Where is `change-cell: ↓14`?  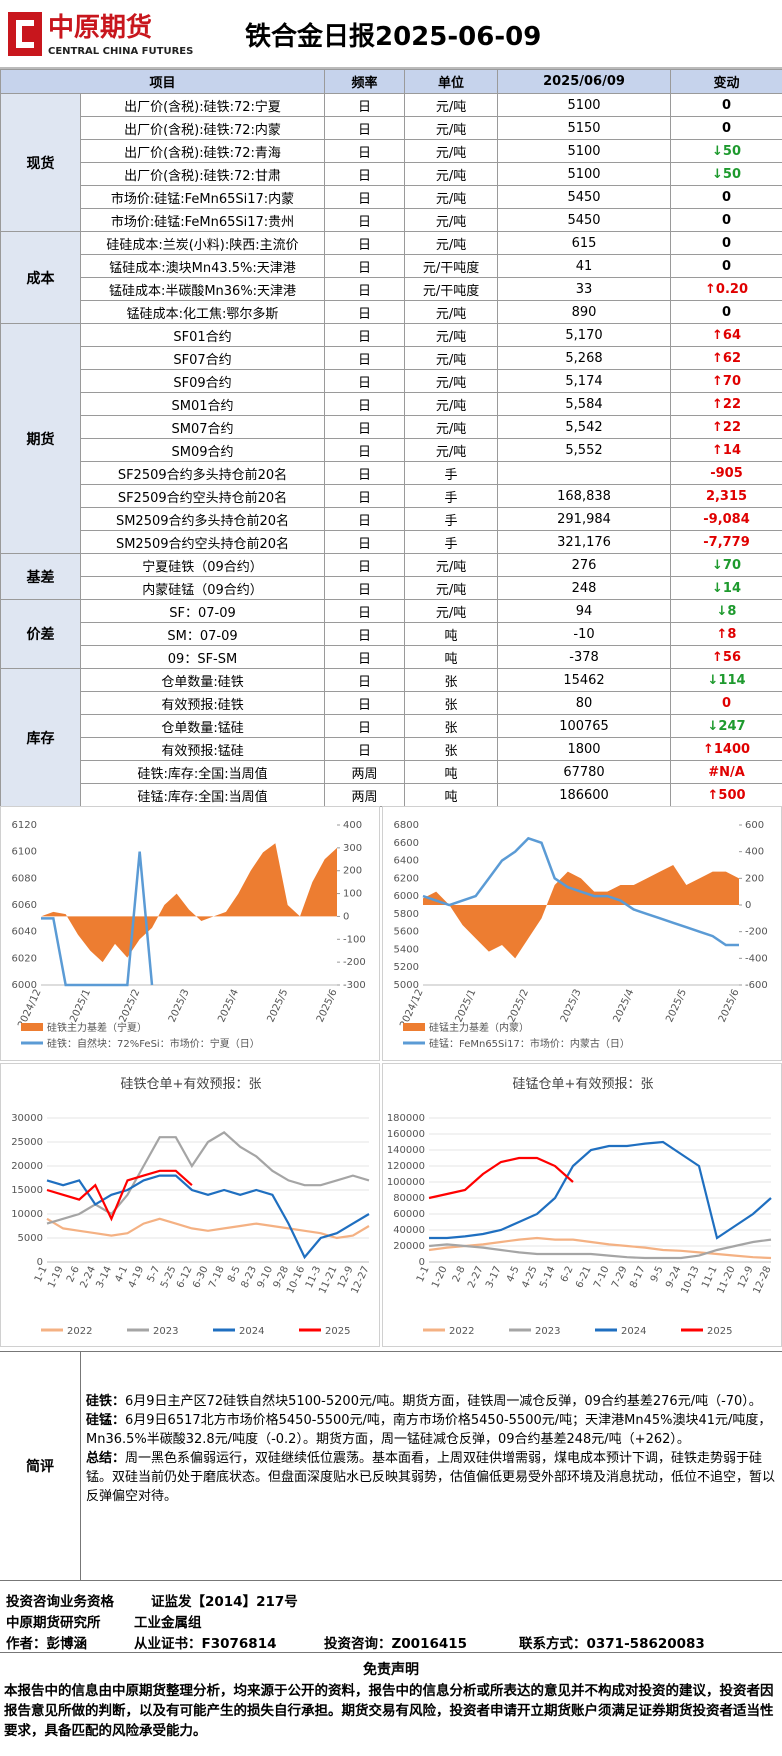
change-cell: ↓14 is located at coordinates (726, 588).